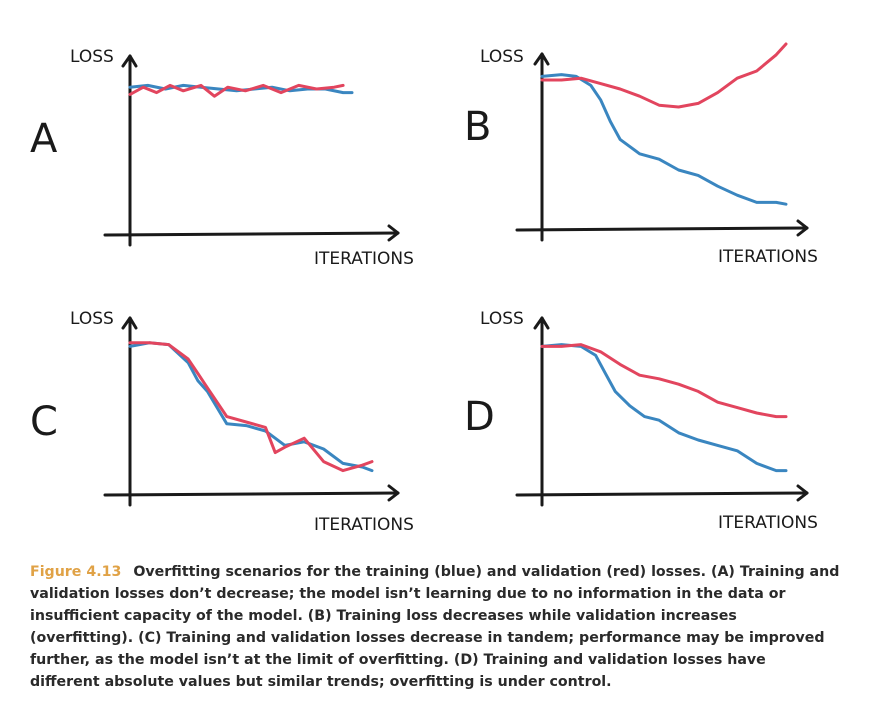 This screenshot has width=888, height=705. I want to click on panel-label: C, so click(44, 422).